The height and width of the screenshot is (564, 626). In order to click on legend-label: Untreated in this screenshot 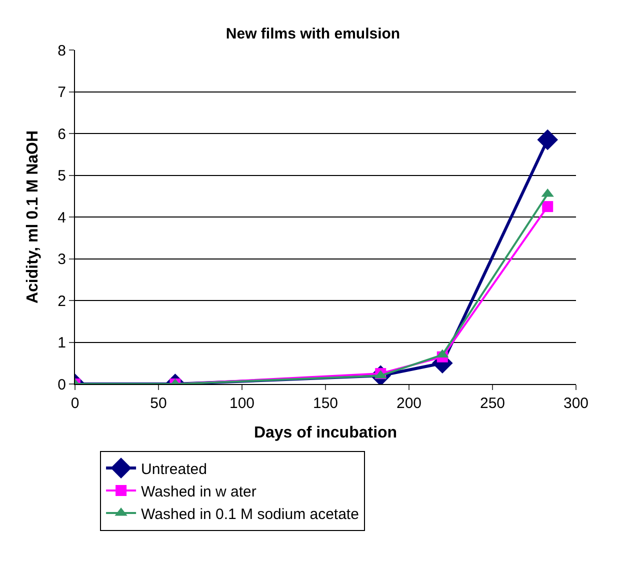, I will do `click(174, 469)`.